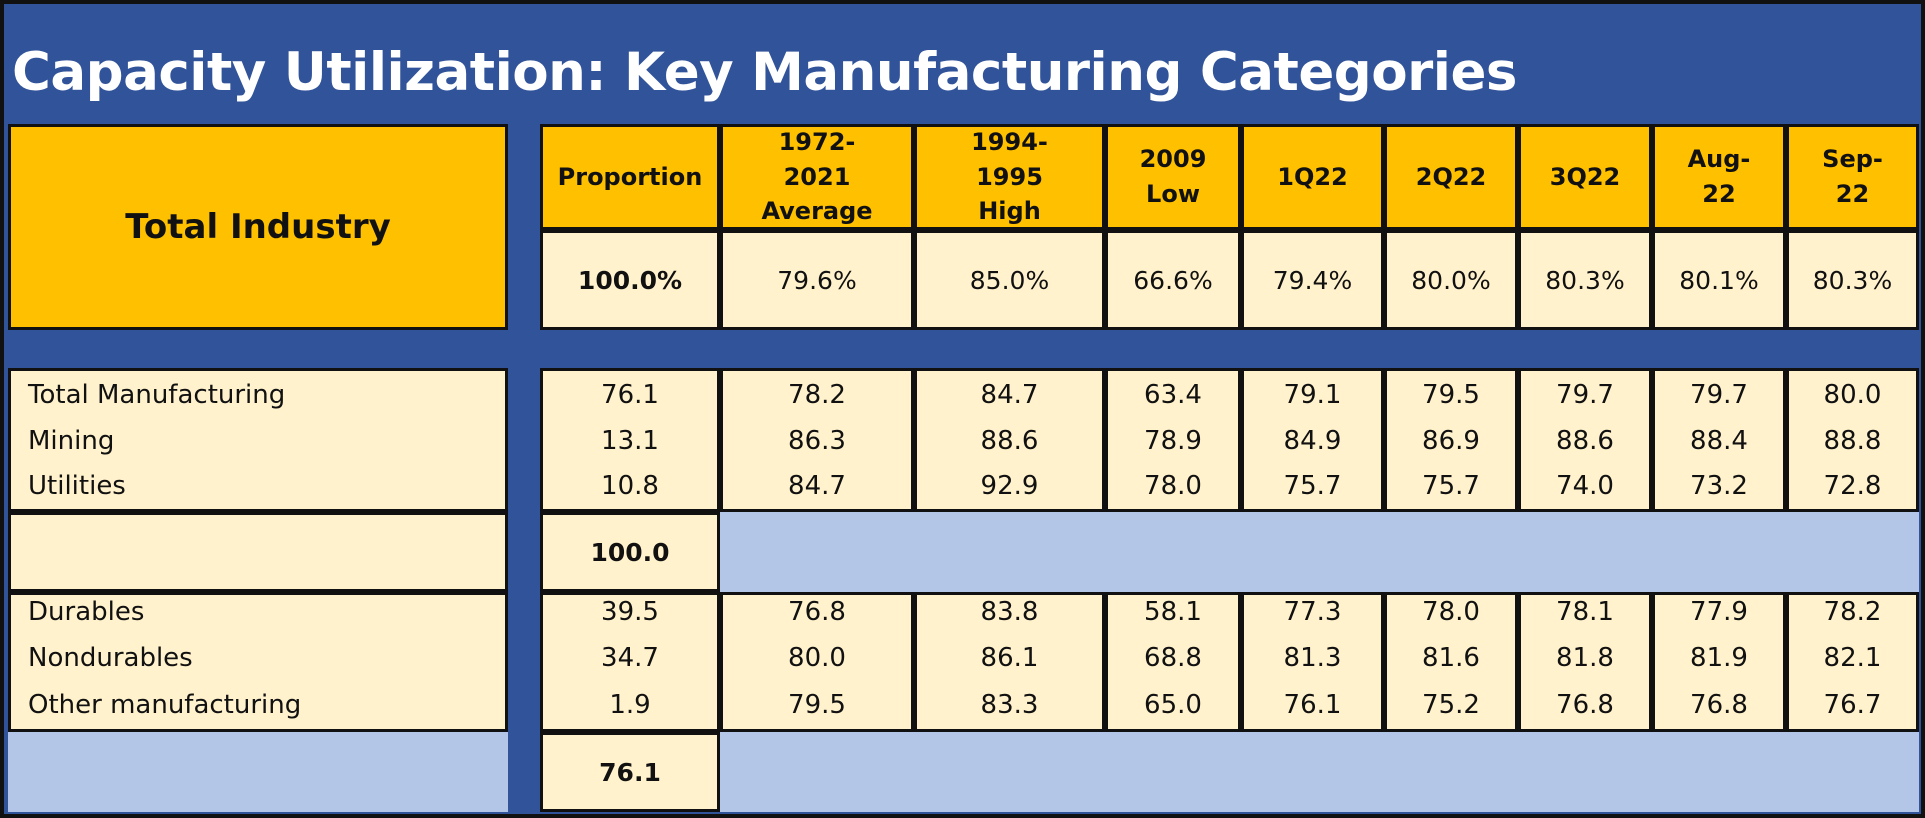 The height and width of the screenshot is (818, 1925). I want to click on manufacturing-row-label: Nondurables, so click(110, 658).